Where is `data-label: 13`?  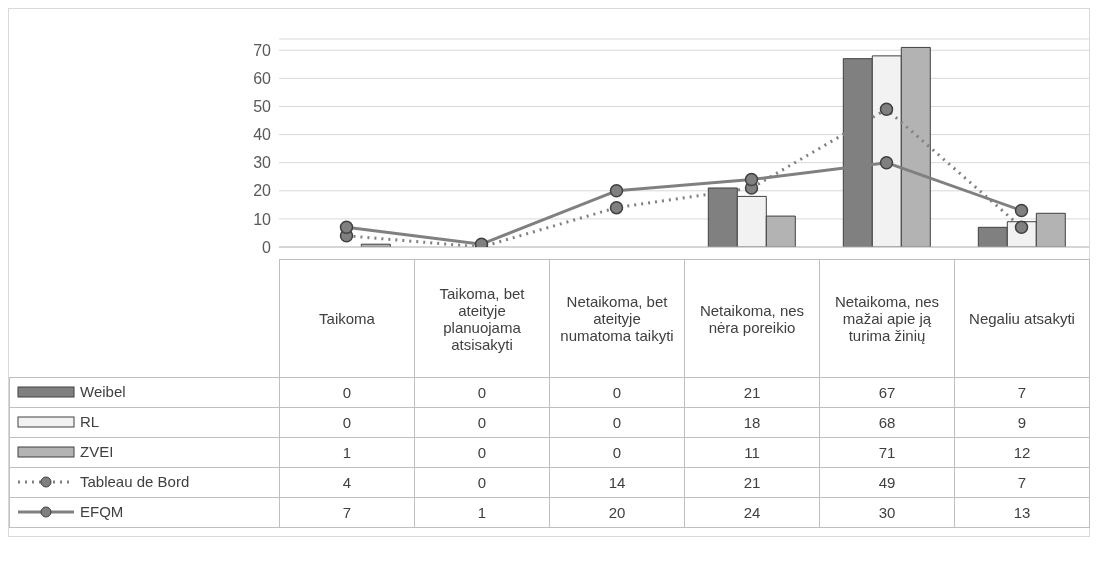
data-label: 13 is located at coordinates (1022, 512).